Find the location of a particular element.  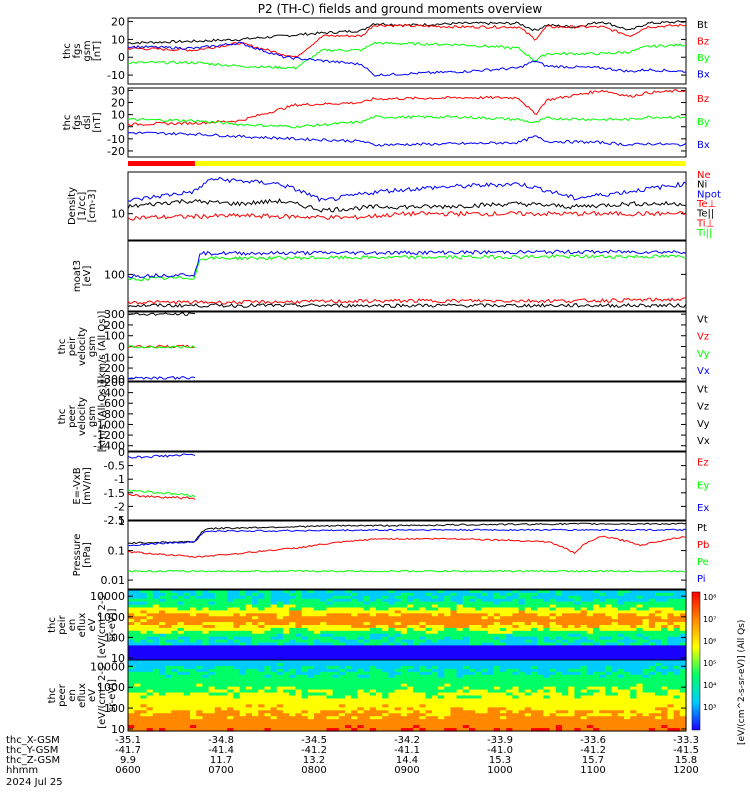

y-tick-label: -20 is located at coordinates (116, 151).